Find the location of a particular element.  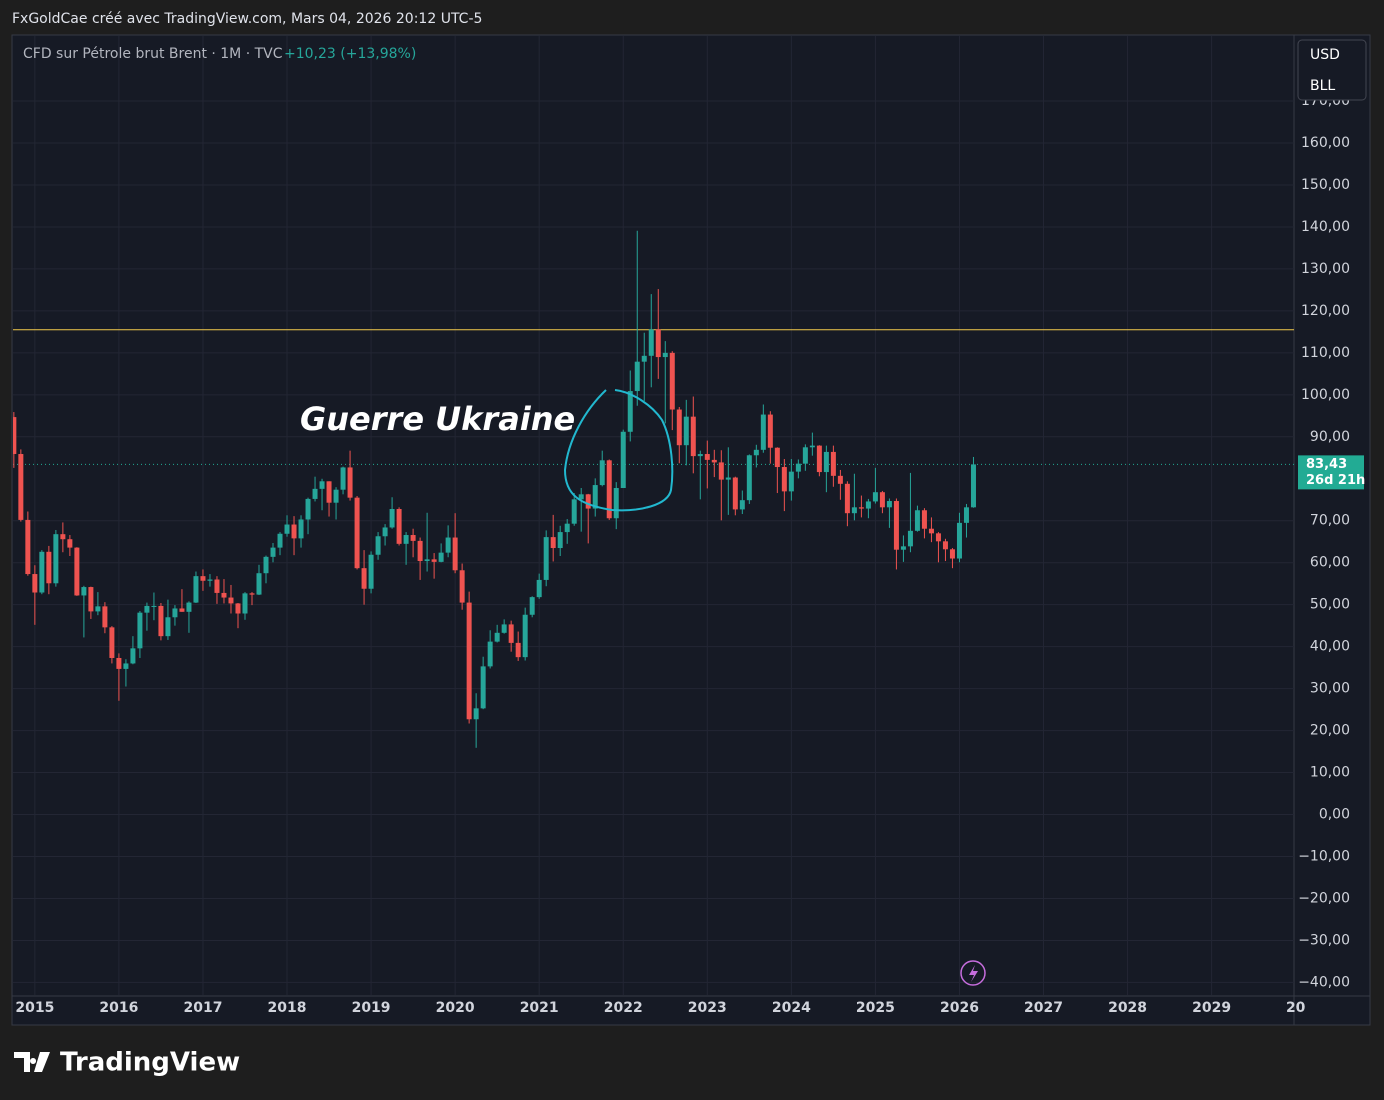

y-tick-label: 130,00 is located at coordinates (1325, 269).